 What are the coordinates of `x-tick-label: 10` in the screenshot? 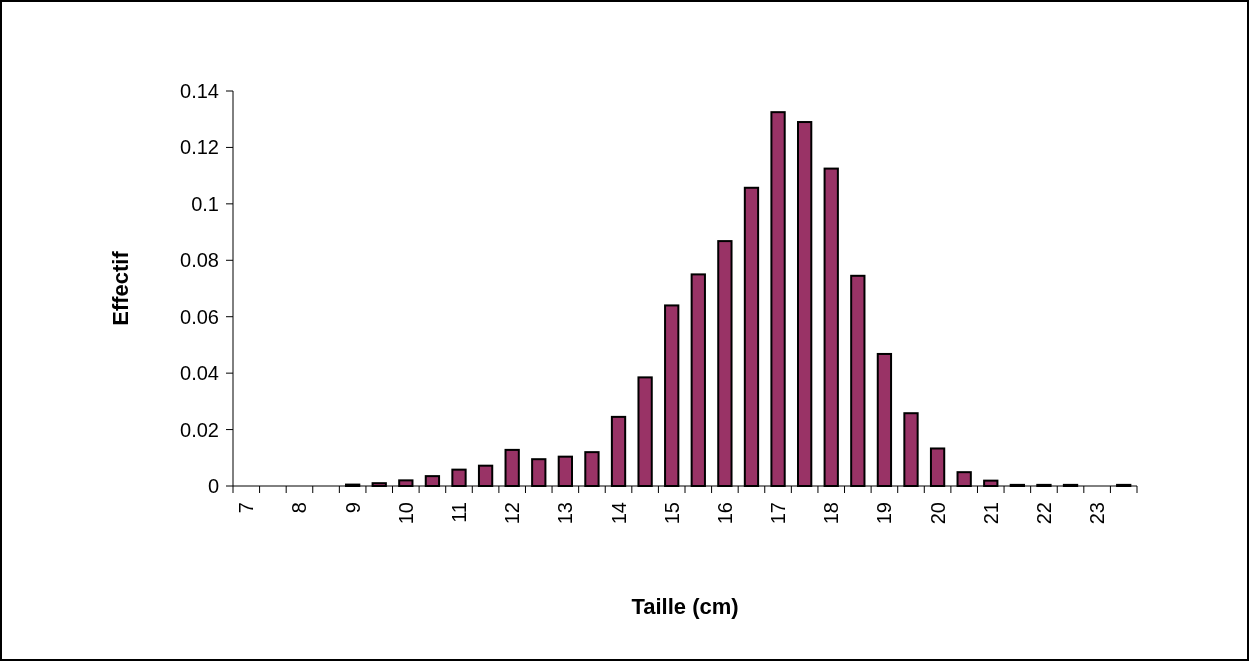 It's located at (405, 513).